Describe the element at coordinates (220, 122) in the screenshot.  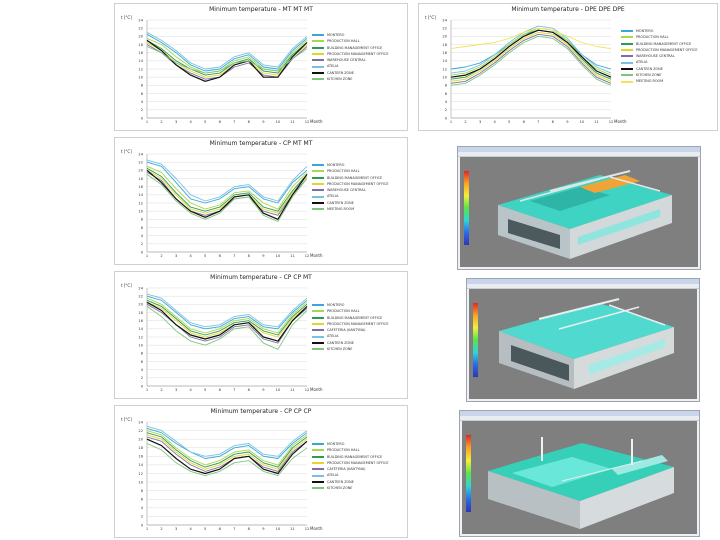
I see `x-tick-label: 6` at that location.